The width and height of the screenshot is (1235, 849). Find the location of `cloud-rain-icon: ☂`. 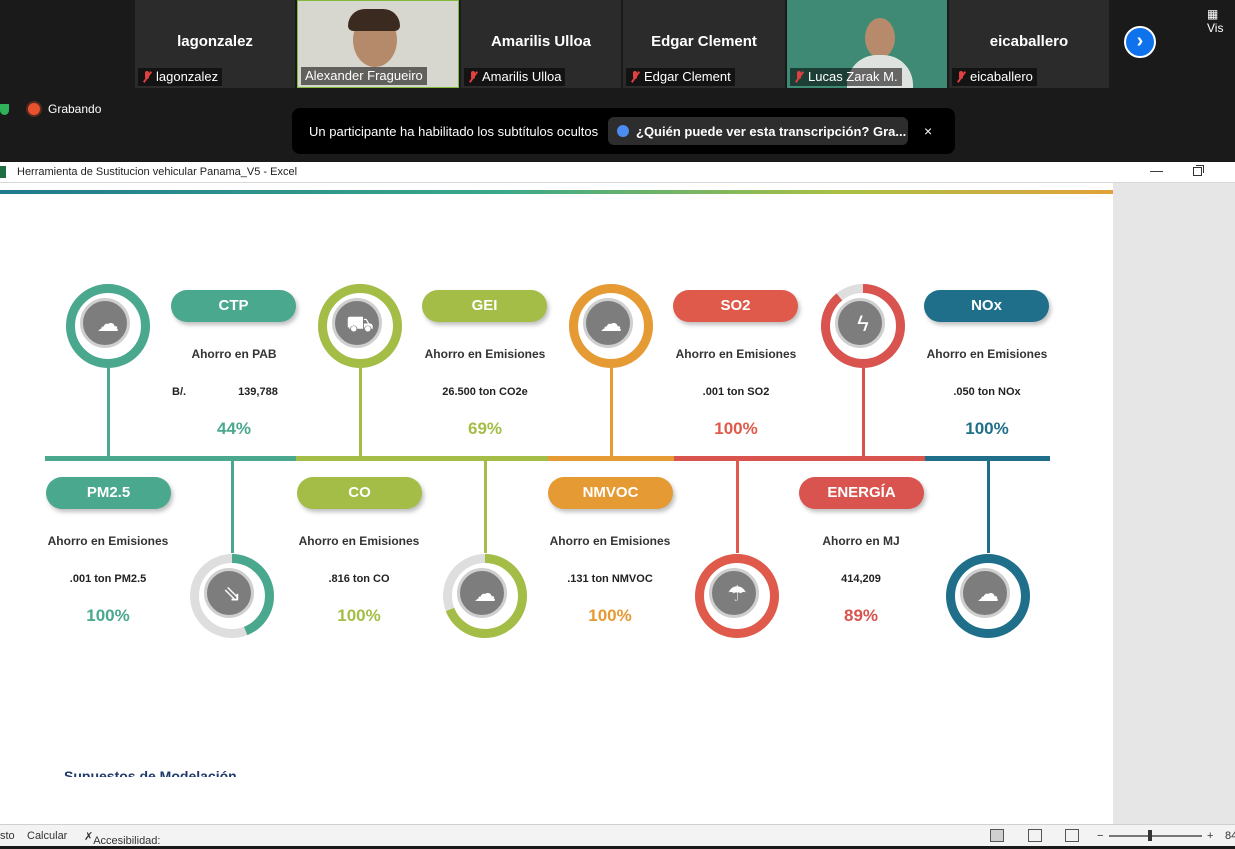

cloud-rain-icon: ☂ is located at coordinates (737, 593).